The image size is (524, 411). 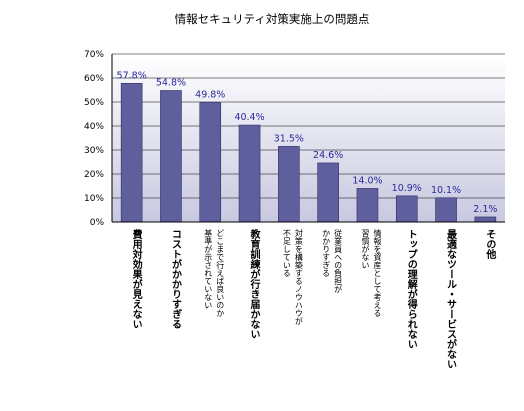 I want to click on chart-title: 情報セキュリティ対策実施上の問題点, so click(x=272, y=19).